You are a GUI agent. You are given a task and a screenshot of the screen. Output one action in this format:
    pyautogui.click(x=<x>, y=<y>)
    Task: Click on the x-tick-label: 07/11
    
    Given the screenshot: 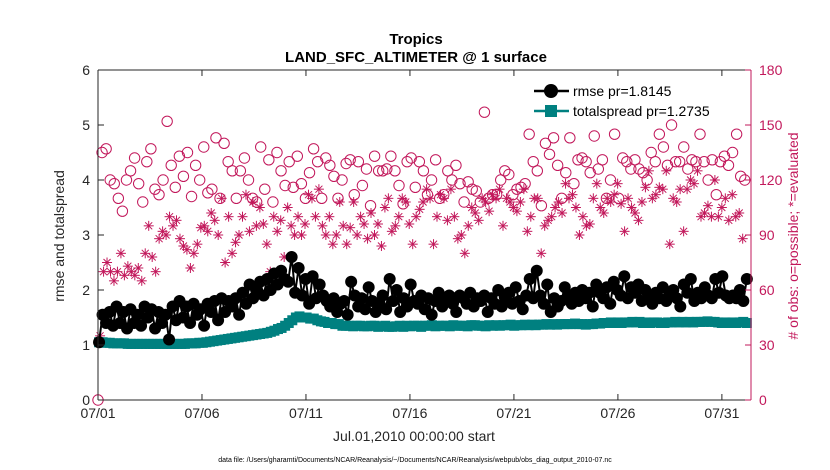 What is the action you would take?
    pyautogui.click(x=306, y=413)
    